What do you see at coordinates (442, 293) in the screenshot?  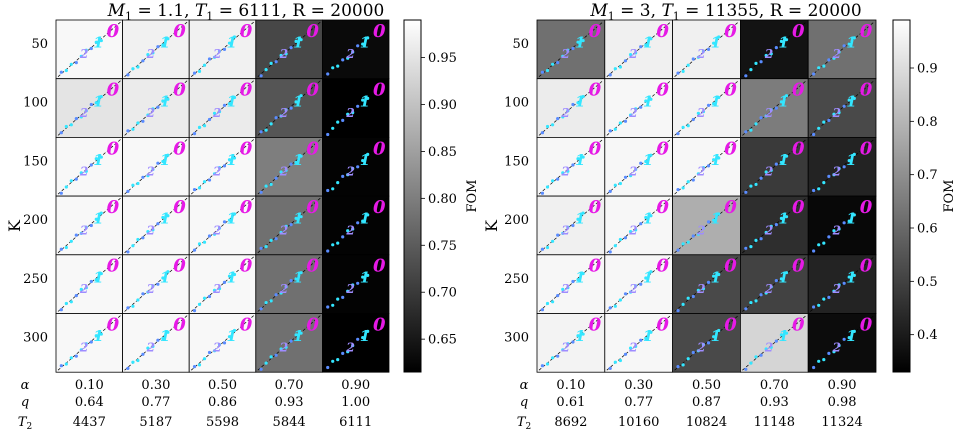 I see `colorbar-tick-label: 0.70` at bounding box center [442, 293].